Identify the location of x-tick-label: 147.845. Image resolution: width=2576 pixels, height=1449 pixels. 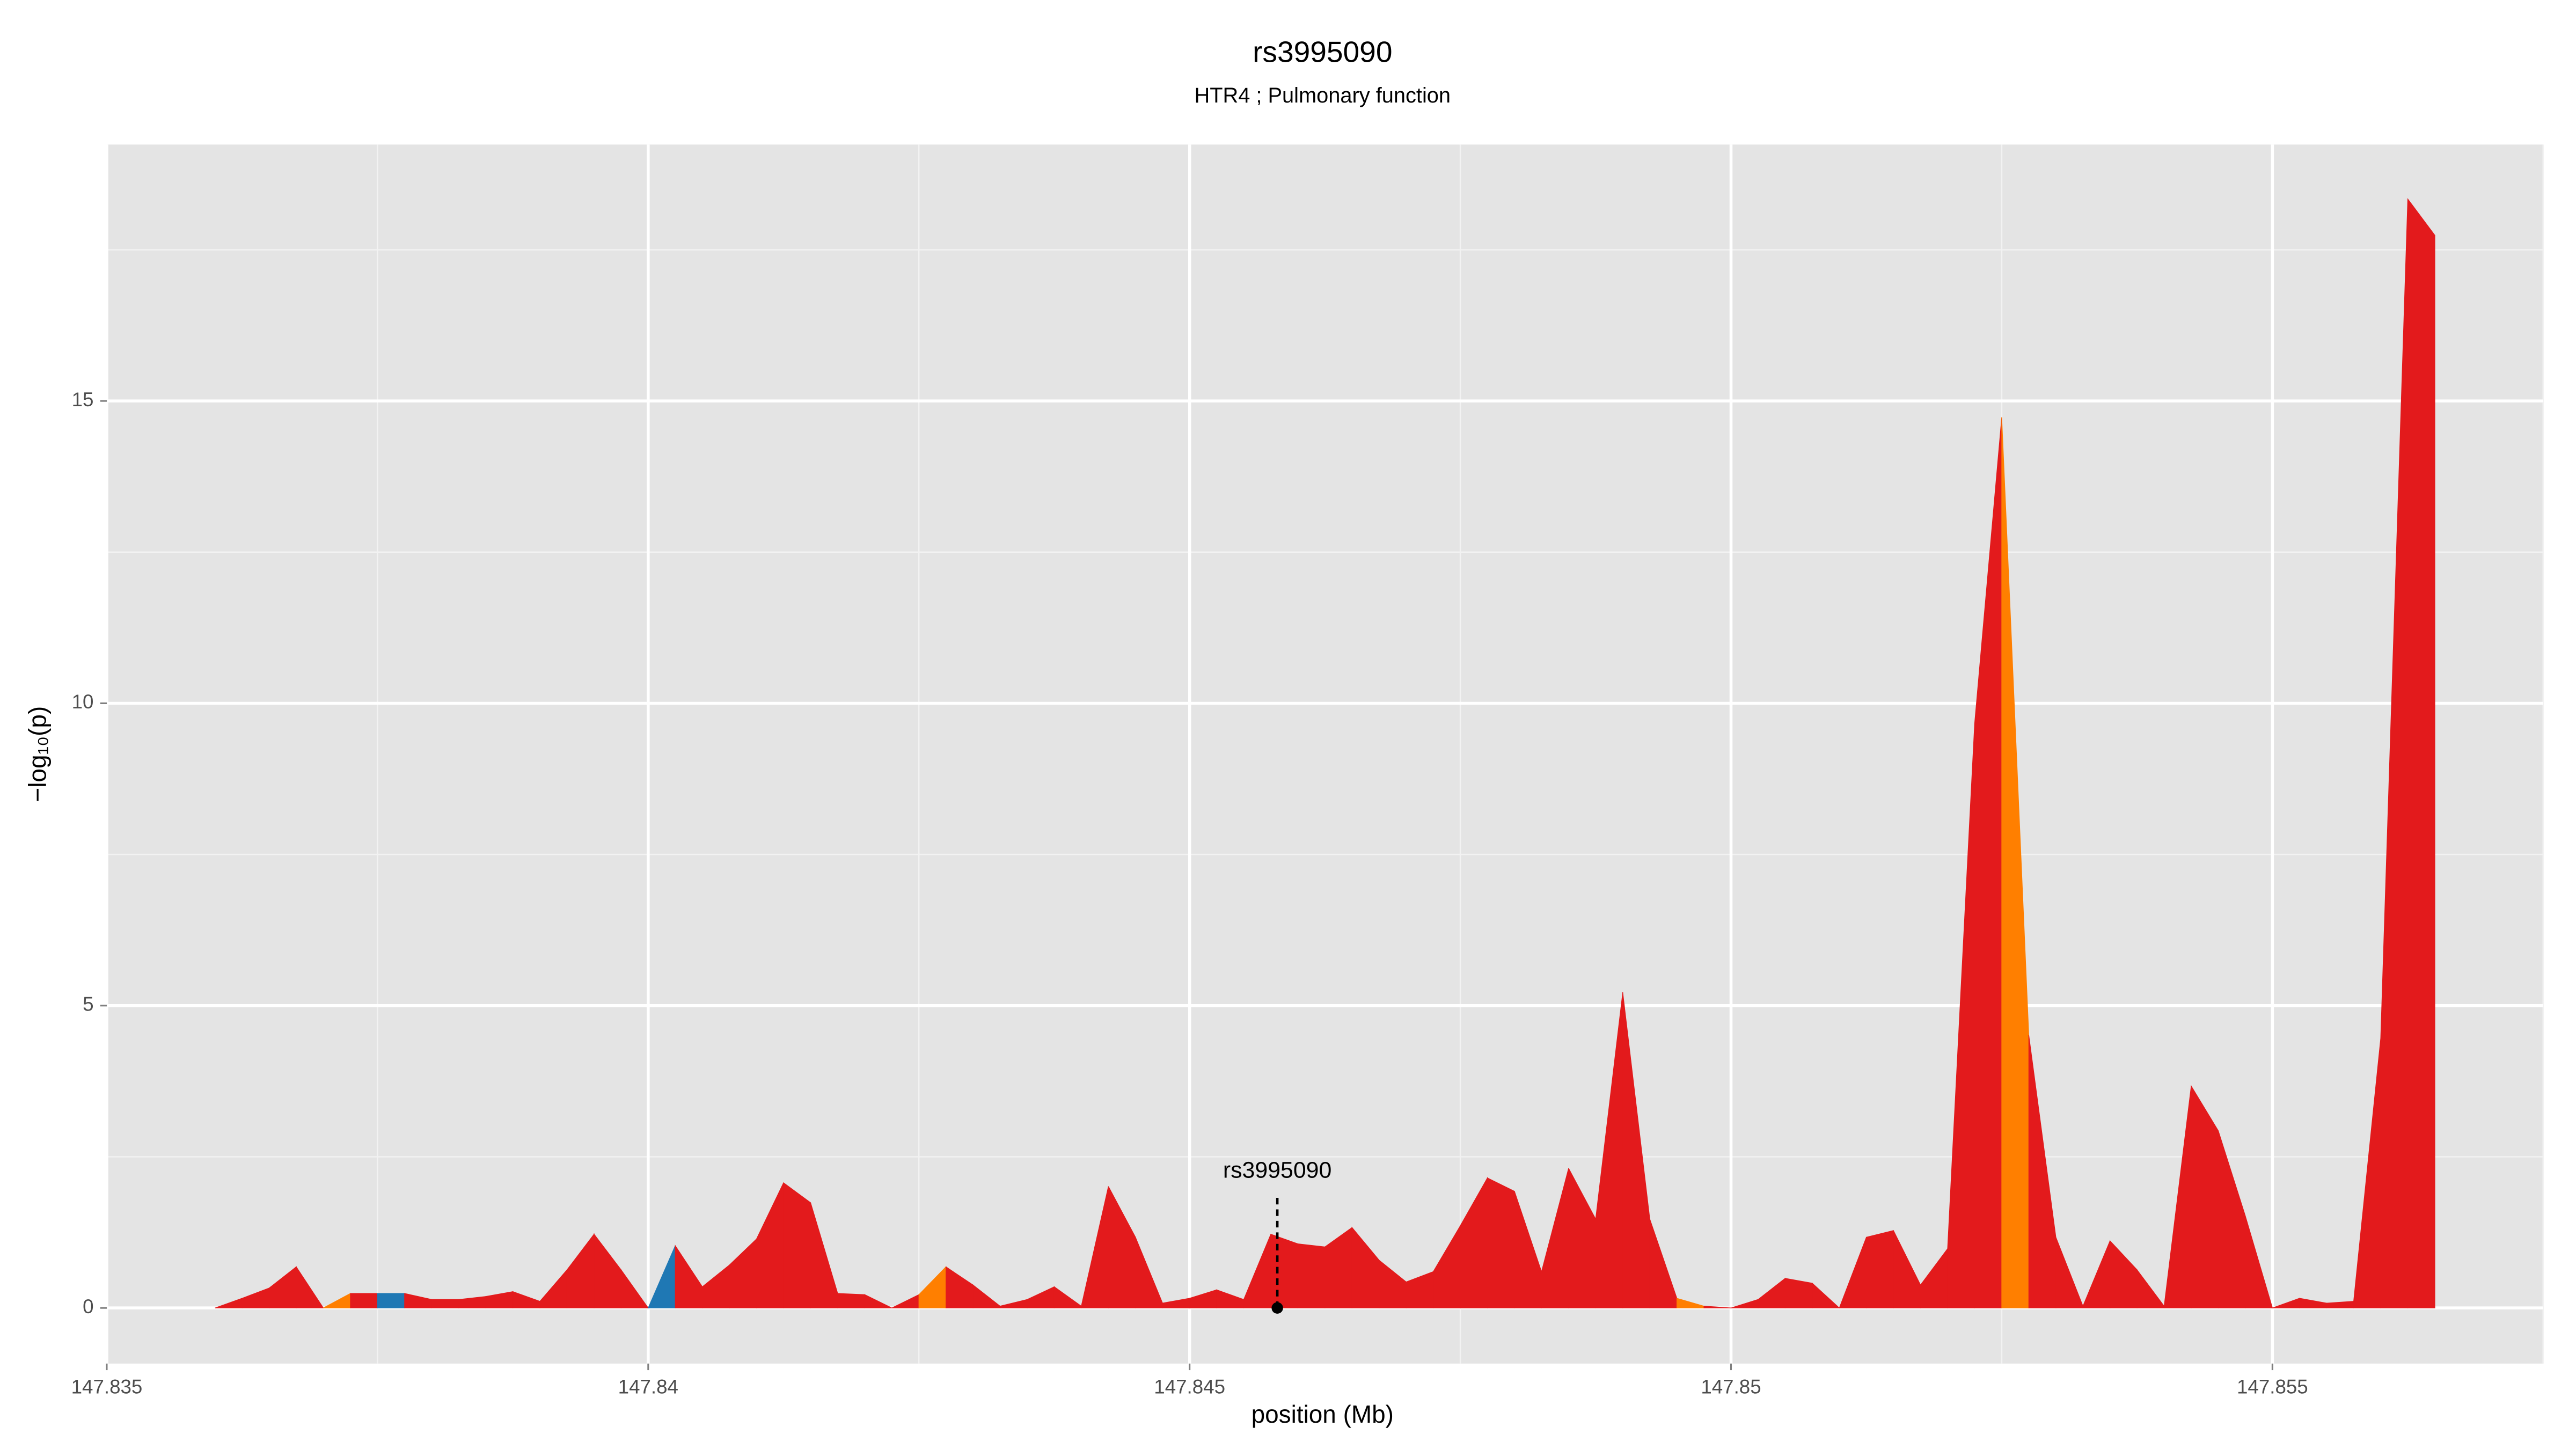
(1189, 1386).